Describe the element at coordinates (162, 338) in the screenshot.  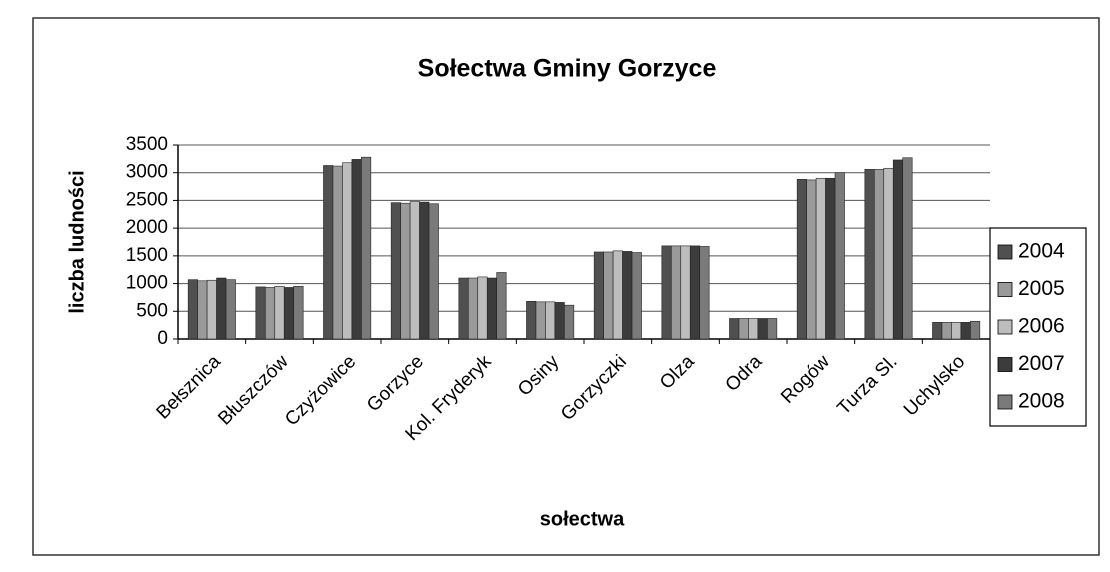
I see `y-tick-label: 0` at that location.